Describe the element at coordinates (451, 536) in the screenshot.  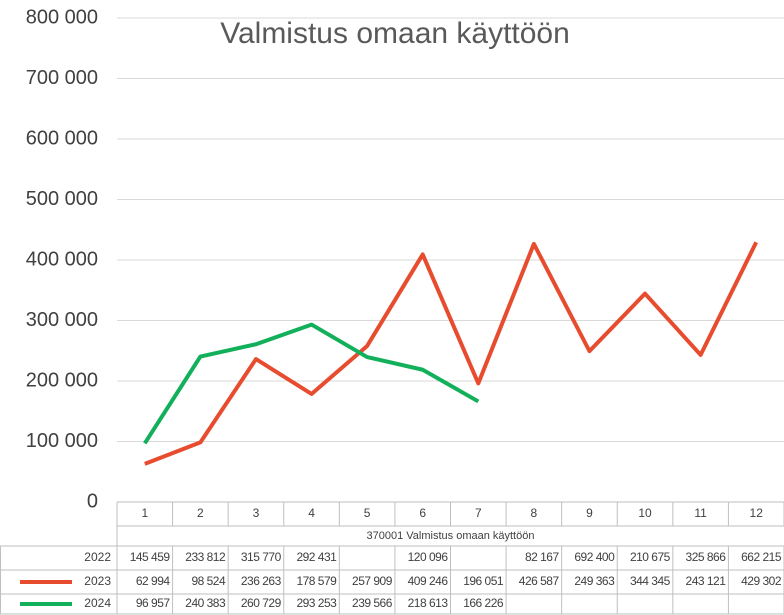
I see `x-axis-title: 370001 Valmistus omaan käyttöön` at that location.